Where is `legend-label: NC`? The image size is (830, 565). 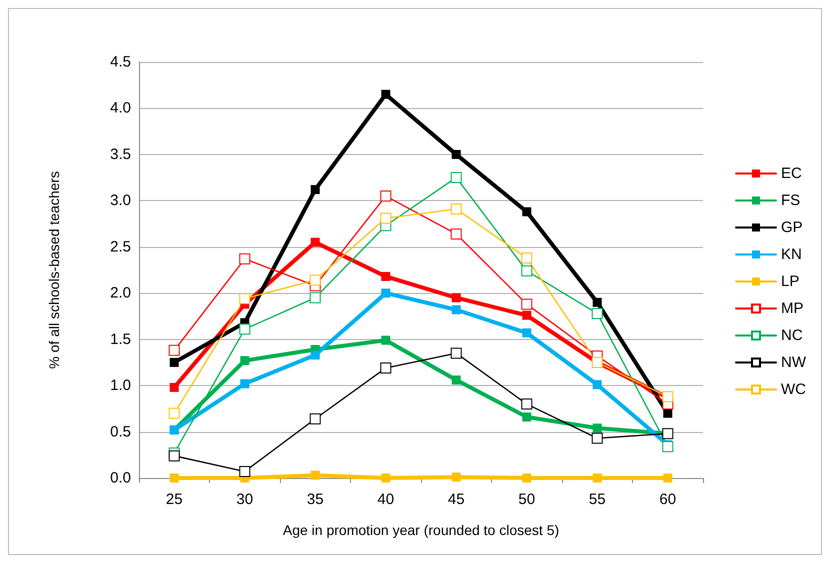
legend-label: NC is located at coordinates (792, 335).